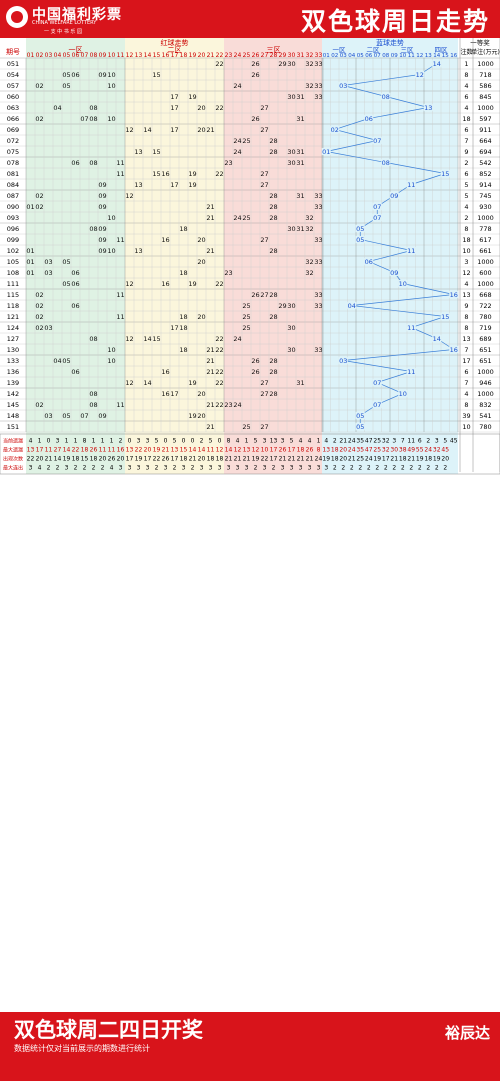  I want to click on prize-count: 7, so click(466, 383).